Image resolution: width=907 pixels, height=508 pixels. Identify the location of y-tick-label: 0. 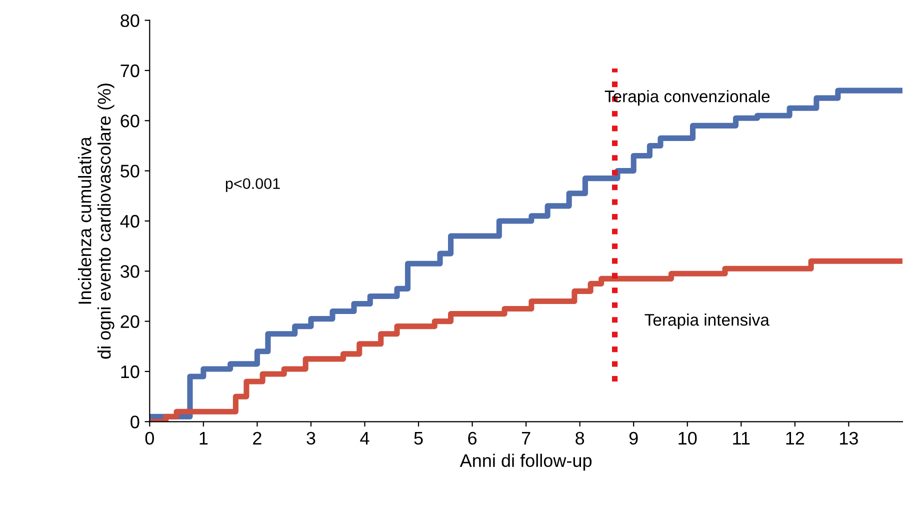
(135, 422).